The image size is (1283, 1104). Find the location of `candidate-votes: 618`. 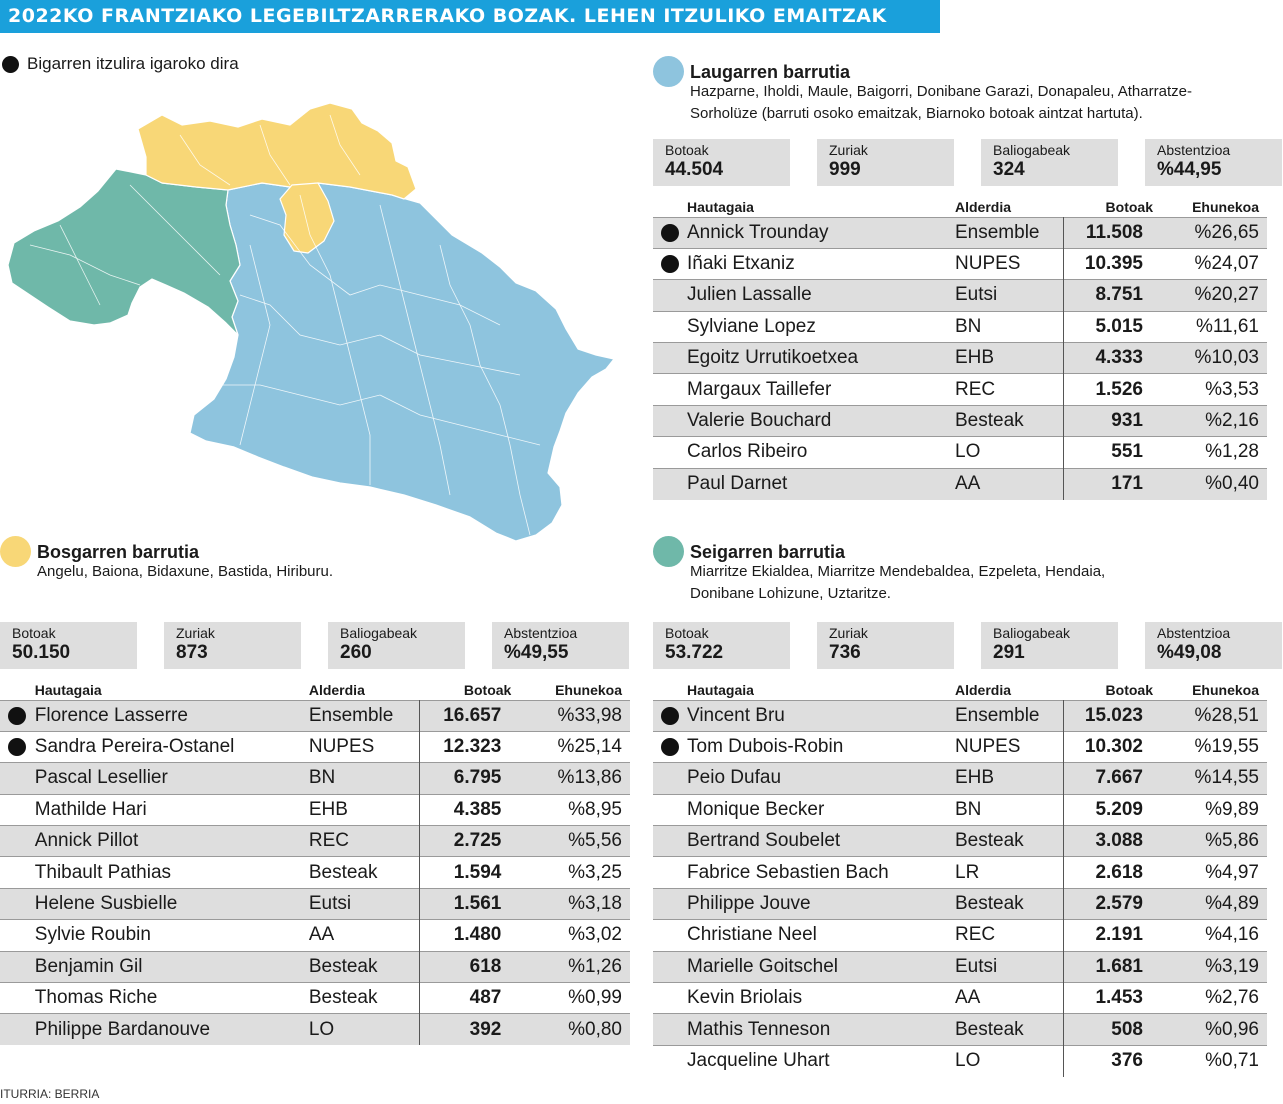

candidate-votes: 618 is located at coordinates (465, 966).